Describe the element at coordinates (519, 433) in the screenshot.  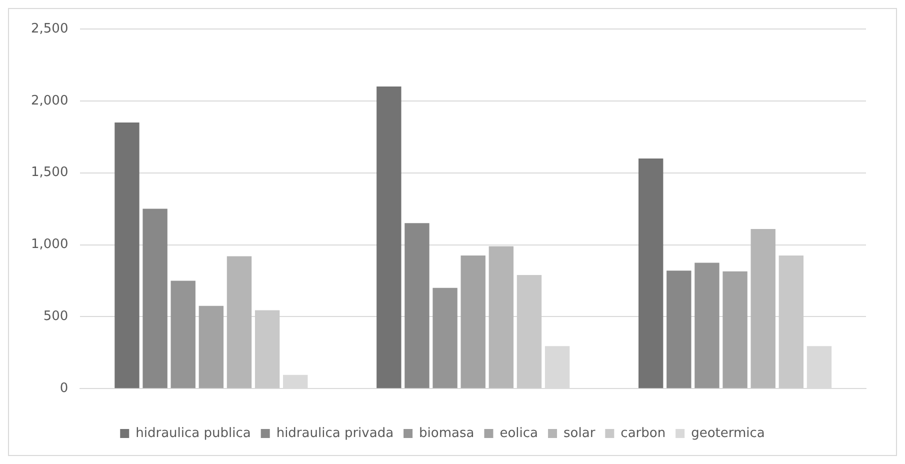
I see `legend-label: eolica` at that location.